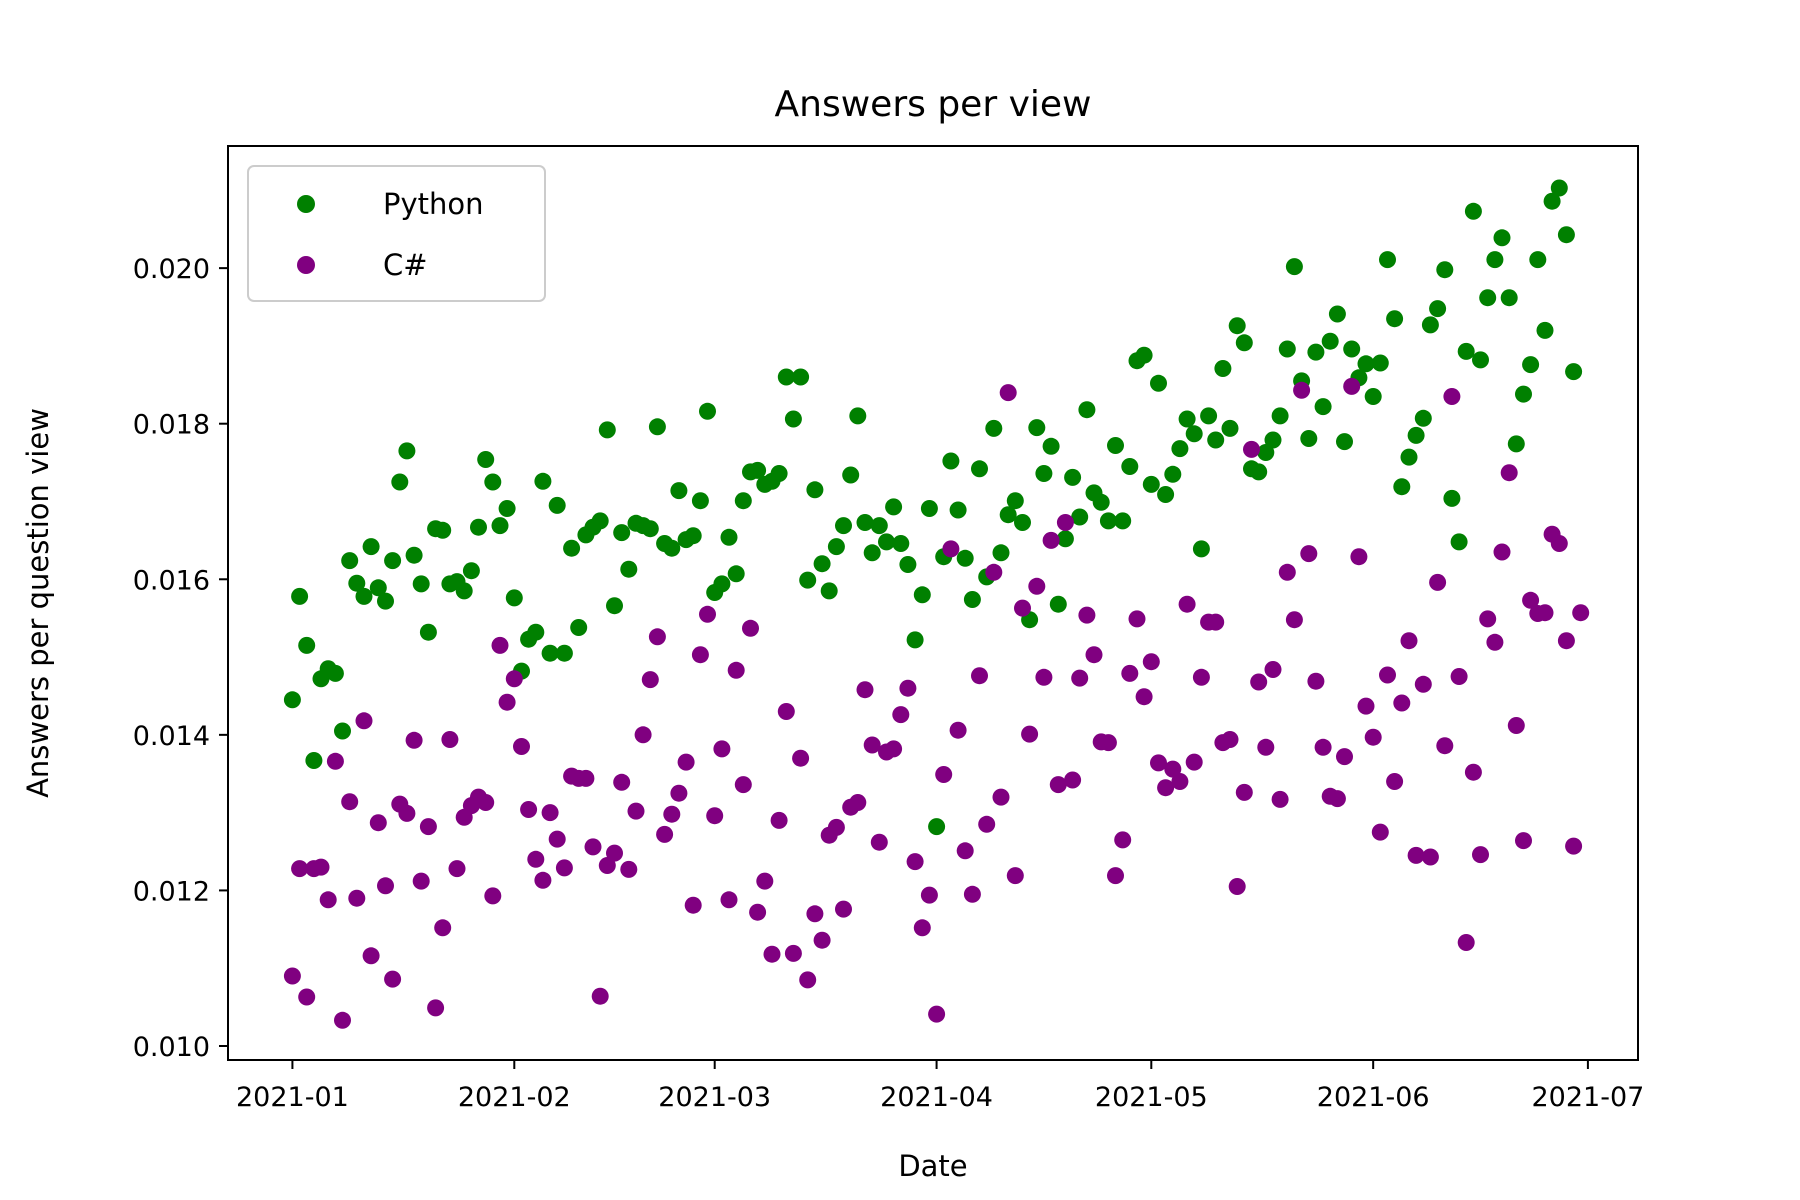  I want to click on y-tick-label: 0.020, so click(171, 269).